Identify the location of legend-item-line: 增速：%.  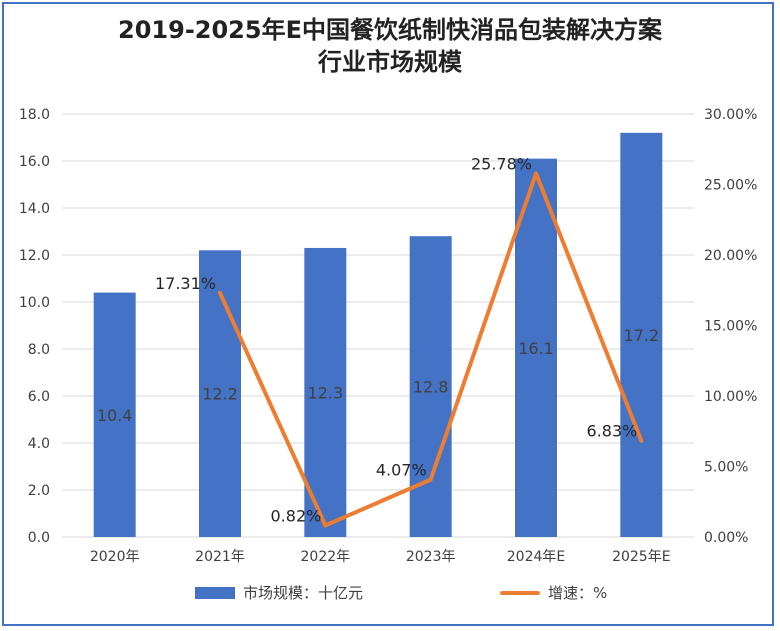
(553, 592).